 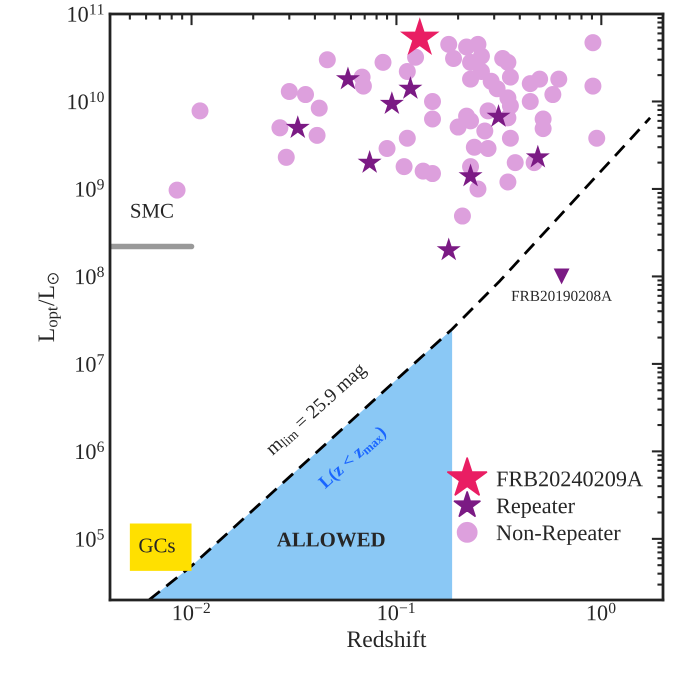 What do you see at coordinates (386, 639) in the screenshot?
I see `x-axis-title: Redshift` at bounding box center [386, 639].